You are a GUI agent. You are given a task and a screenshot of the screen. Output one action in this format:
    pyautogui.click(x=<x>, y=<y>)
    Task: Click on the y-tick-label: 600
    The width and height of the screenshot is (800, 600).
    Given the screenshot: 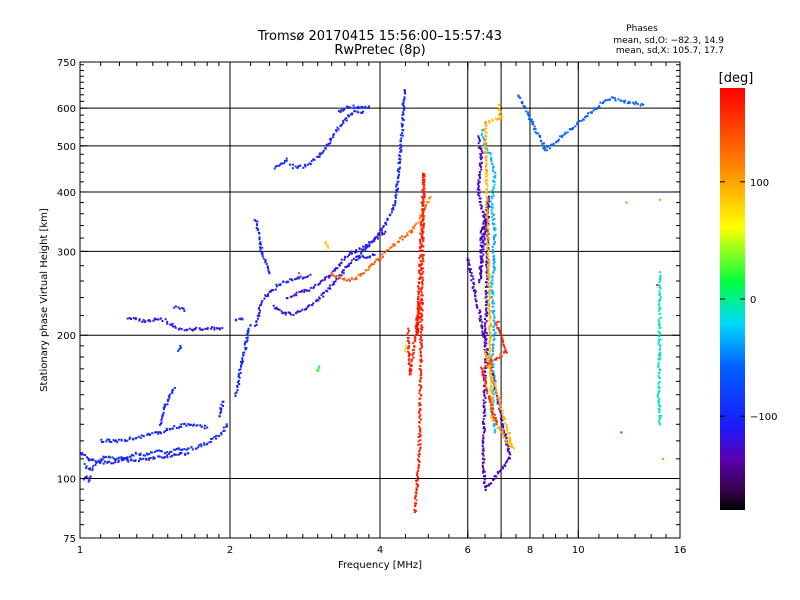 What is the action you would take?
    pyautogui.click(x=66, y=109)
    